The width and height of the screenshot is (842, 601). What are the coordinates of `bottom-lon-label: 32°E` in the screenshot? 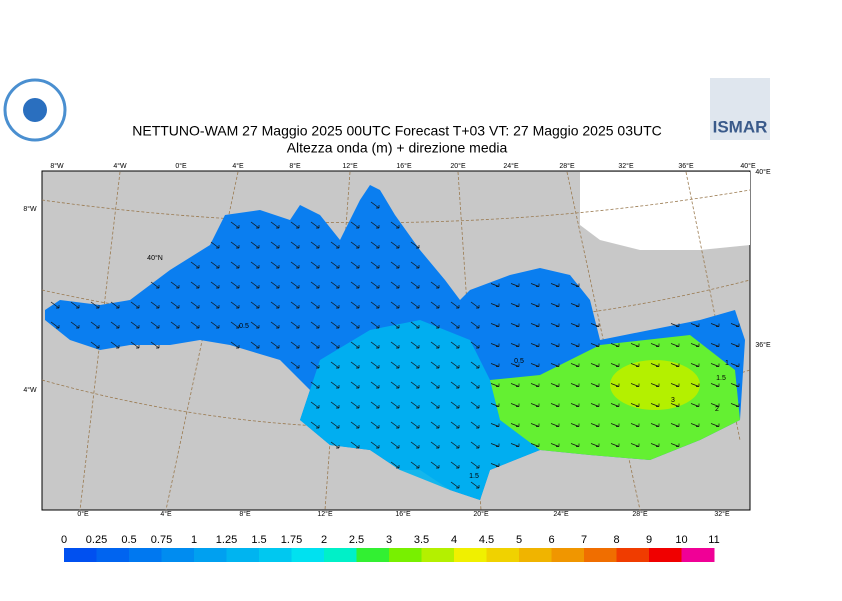 It's located at (722, 514).